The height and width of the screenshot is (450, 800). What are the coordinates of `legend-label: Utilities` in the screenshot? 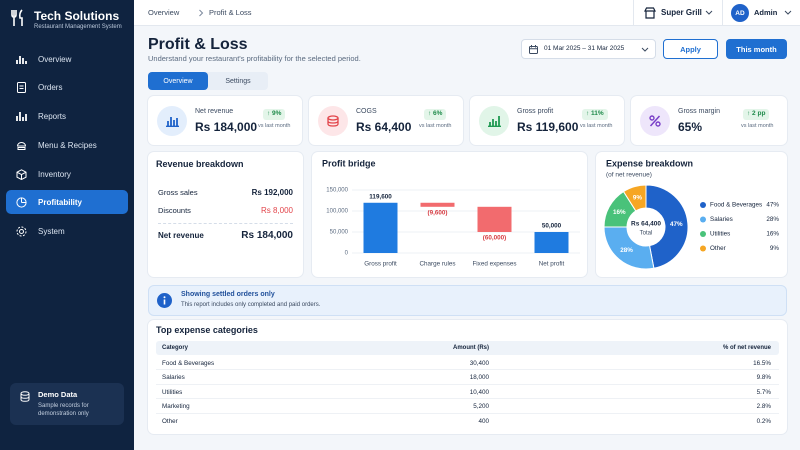 It's located at (720, 234).